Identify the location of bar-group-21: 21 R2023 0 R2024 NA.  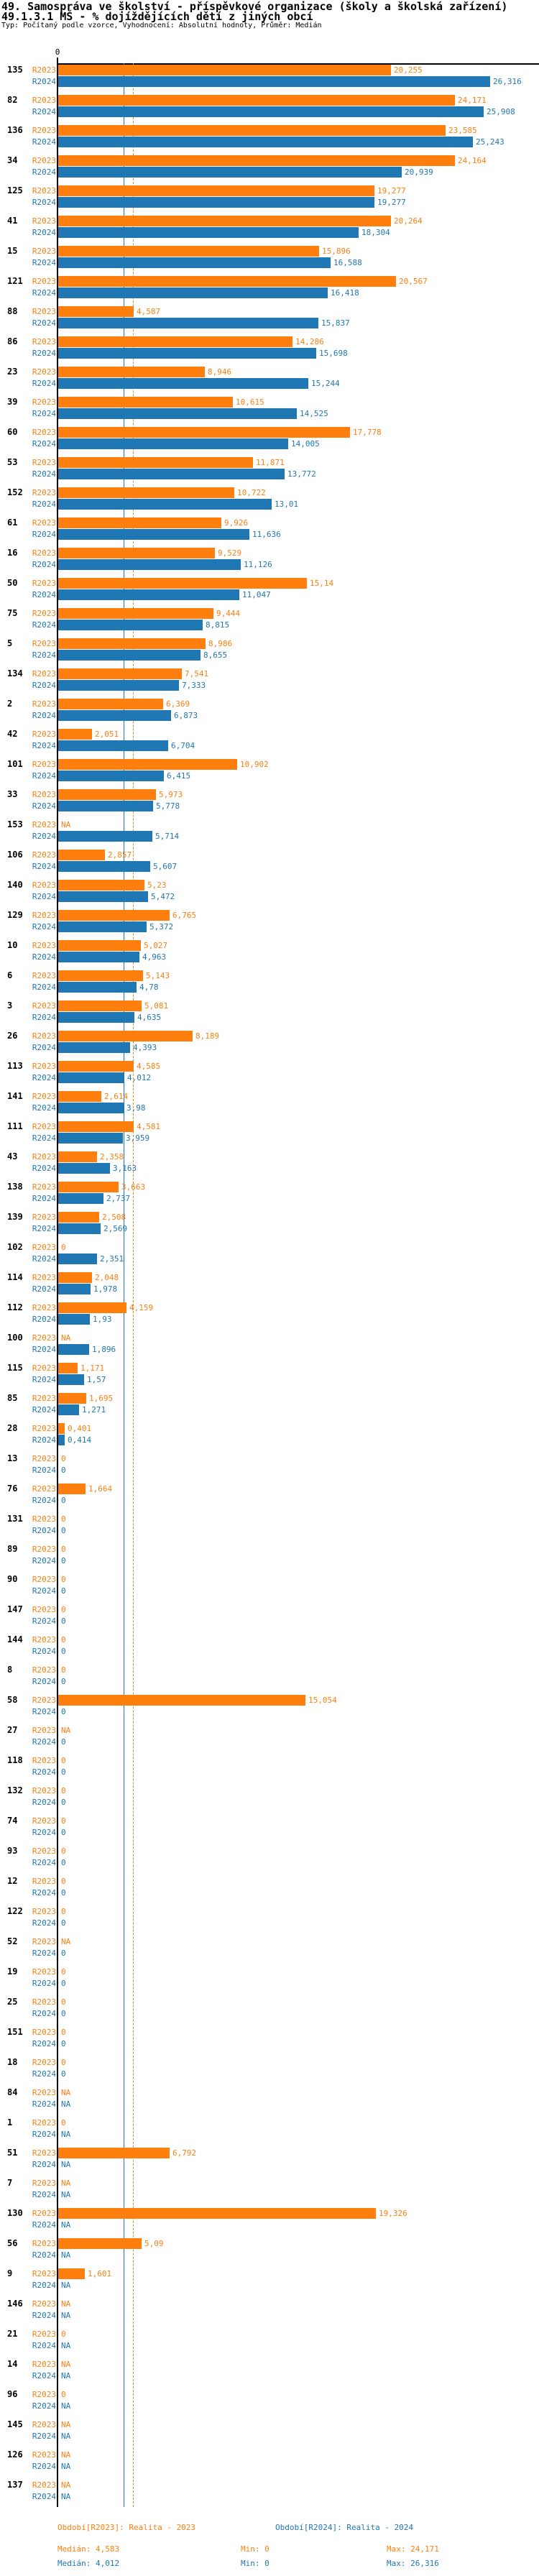
(269, 2344).